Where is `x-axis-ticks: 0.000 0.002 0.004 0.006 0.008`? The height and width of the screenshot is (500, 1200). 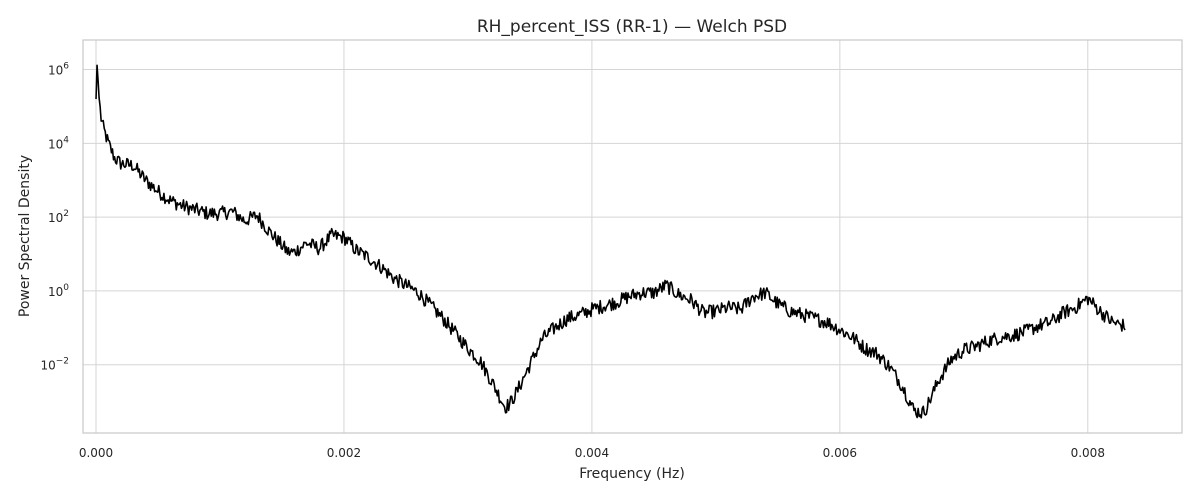
x-axis-ticks: 0.000 0.002 0.004 0.006 0.008 is located at coordinates (592, 453).